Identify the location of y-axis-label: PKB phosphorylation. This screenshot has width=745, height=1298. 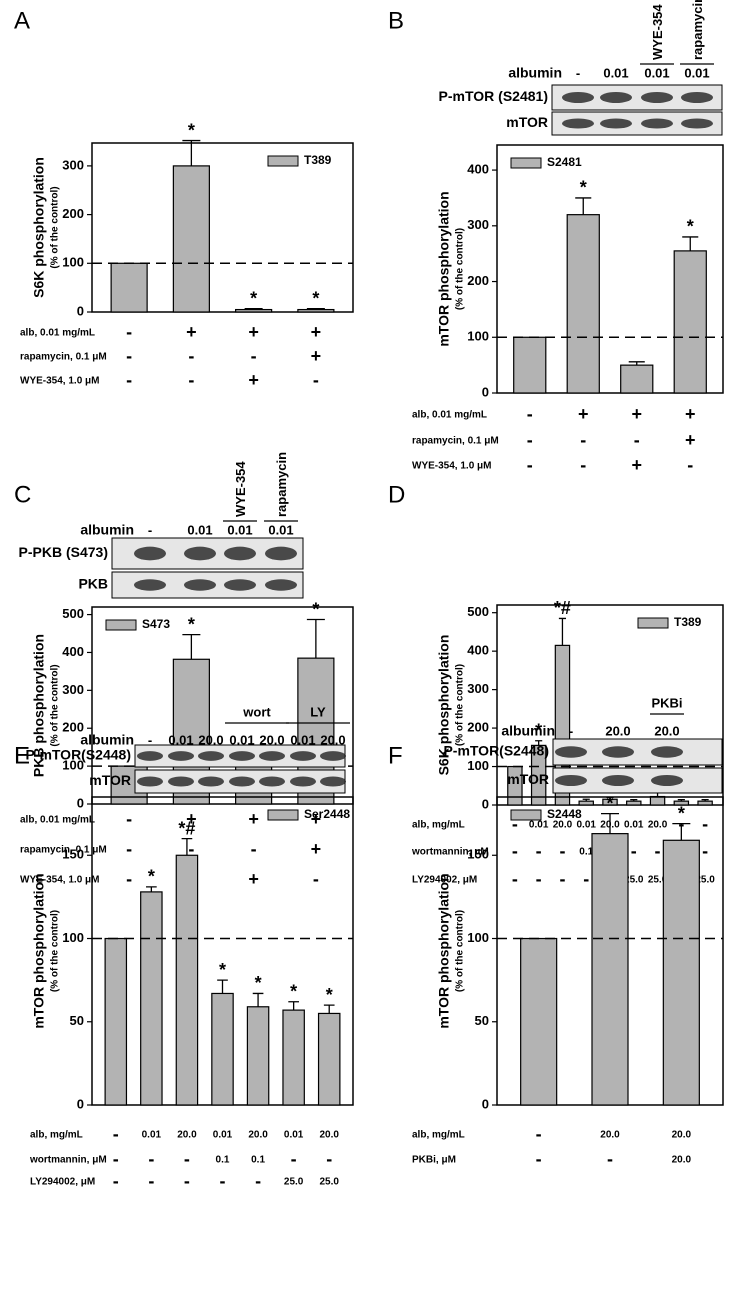
(39, 705).